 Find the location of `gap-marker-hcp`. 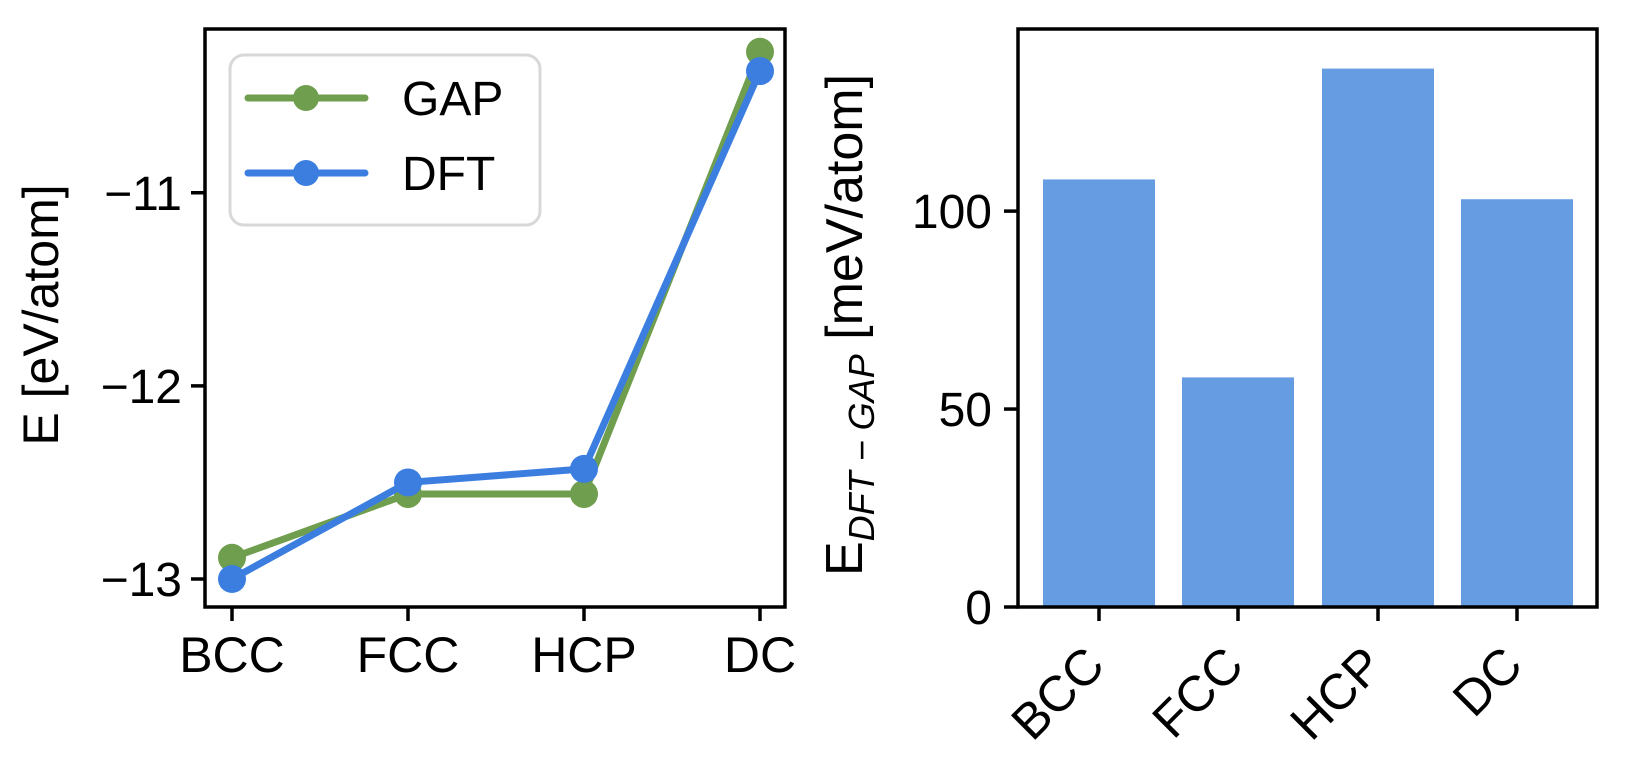

gap-marker-hcp is located at coordinates (584, 494).